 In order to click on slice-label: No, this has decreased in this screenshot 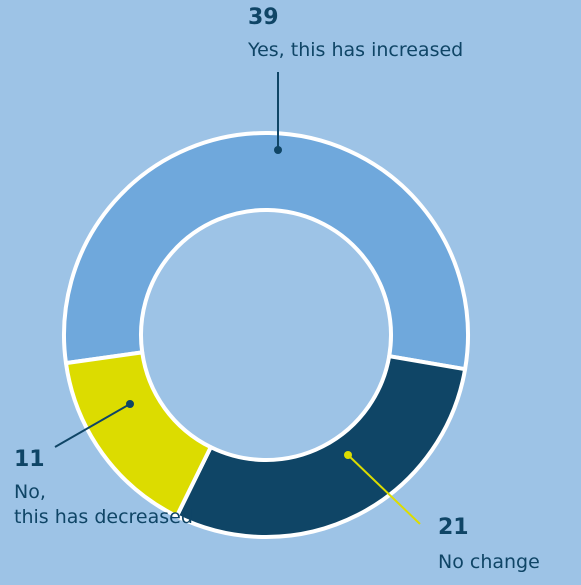, I will do `click(103, 504)`.